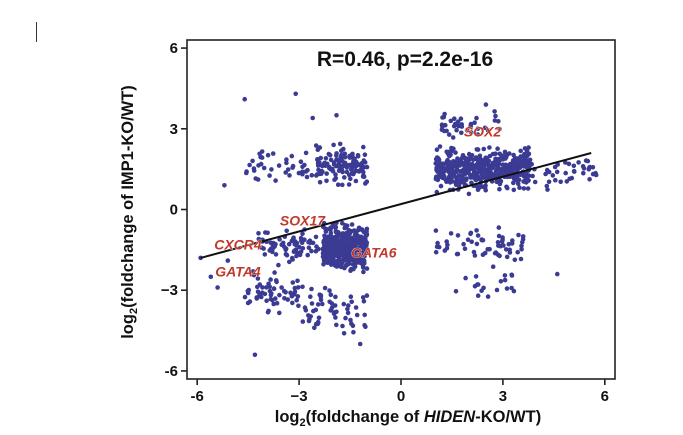 Image resolution: width=683 pixels, height=435 pixels. What do you see at coordinates (197, 396) in the screenshot?
I see `x-tick-label: -6` at bounding box center [197, 396].